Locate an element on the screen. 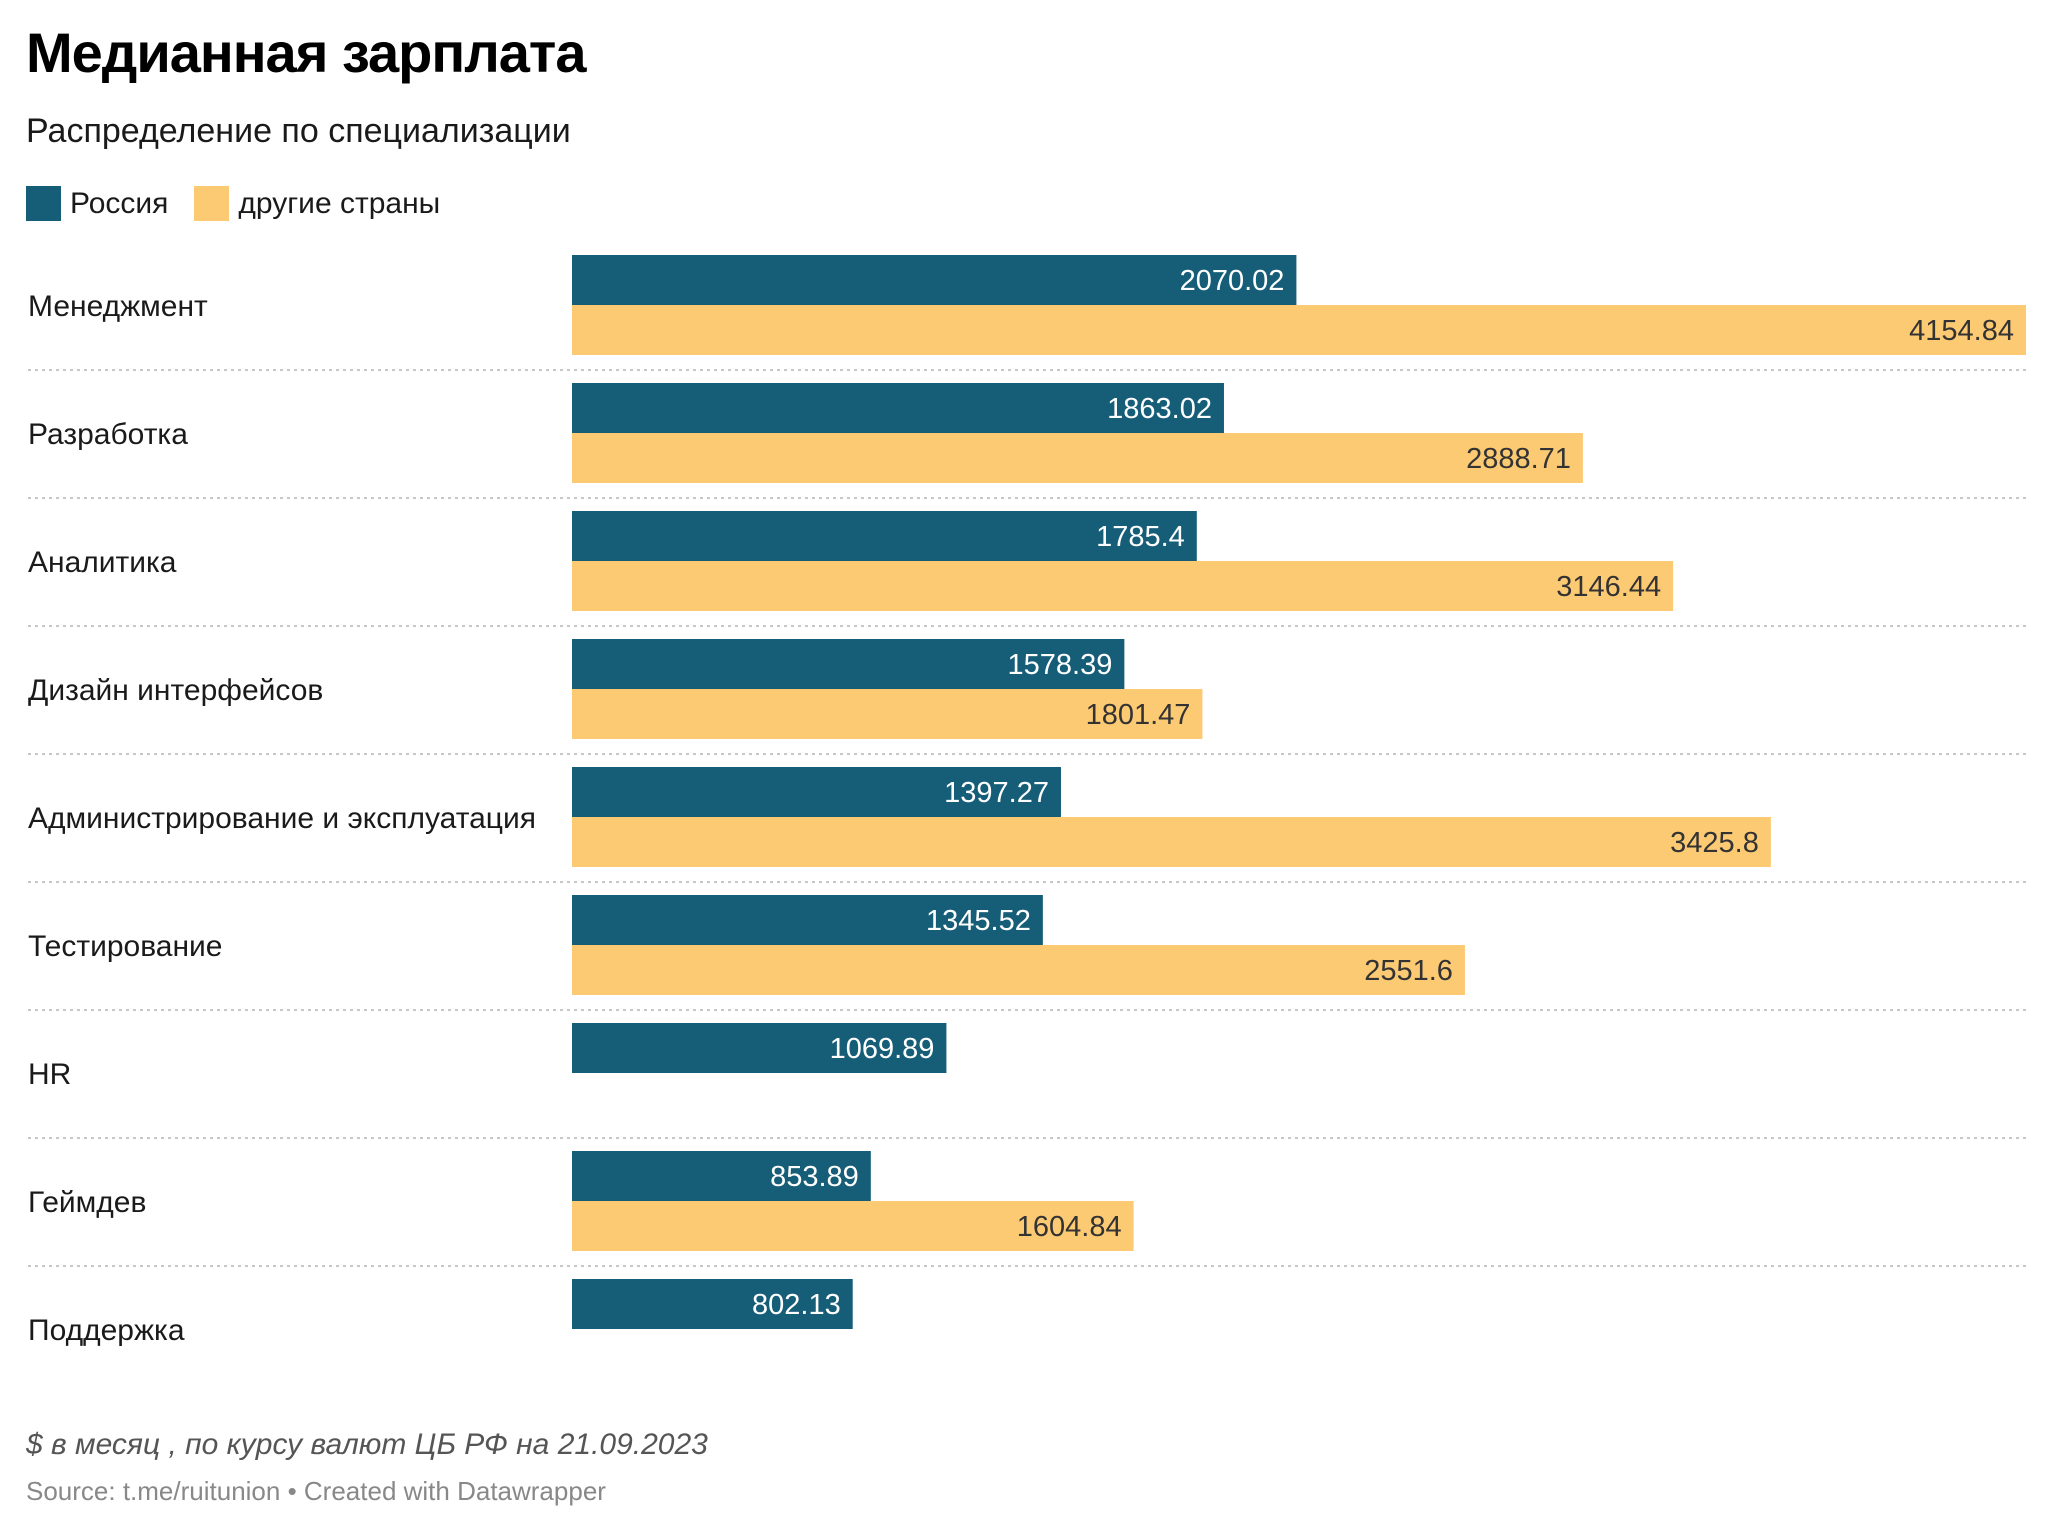 The image size is (2048, 1531). chart-title: Медианная зарплата is located at coordinates (306, 52).